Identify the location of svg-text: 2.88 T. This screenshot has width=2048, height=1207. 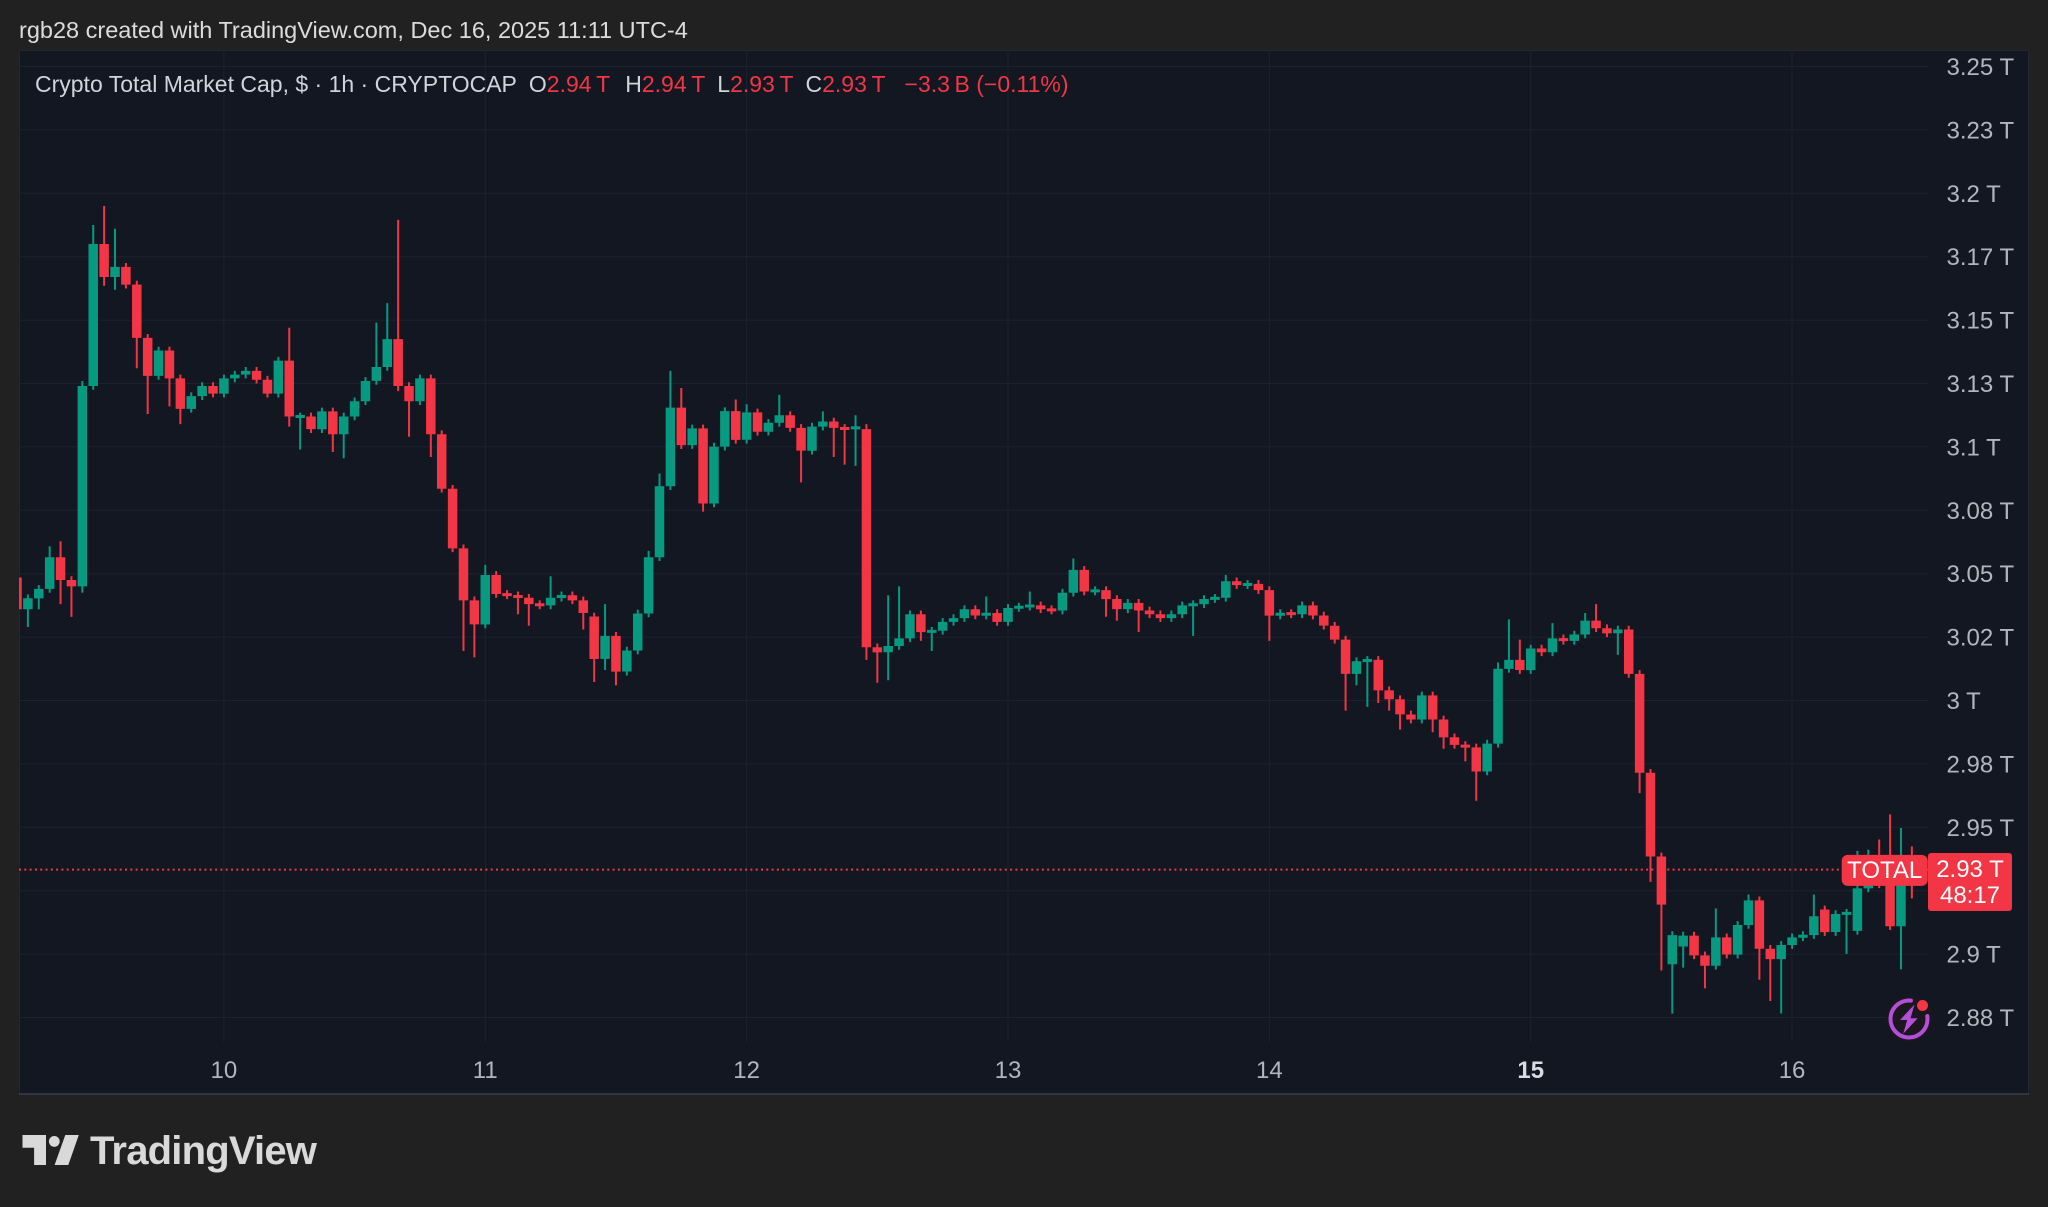
(1981, 1018).